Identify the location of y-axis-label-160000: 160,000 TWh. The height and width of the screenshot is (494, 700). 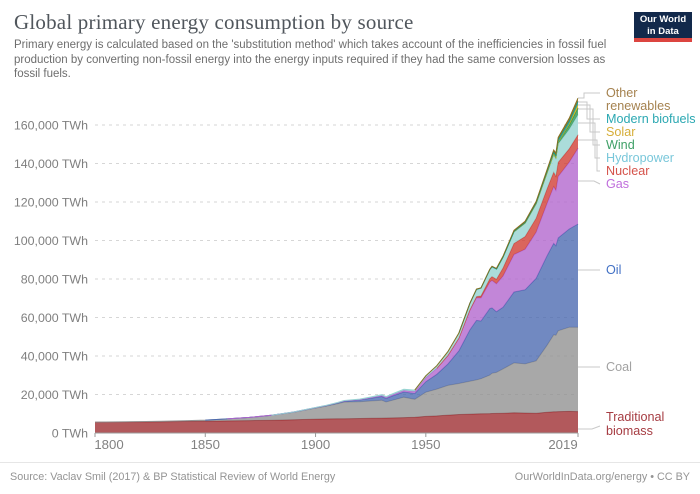
(51, 125).